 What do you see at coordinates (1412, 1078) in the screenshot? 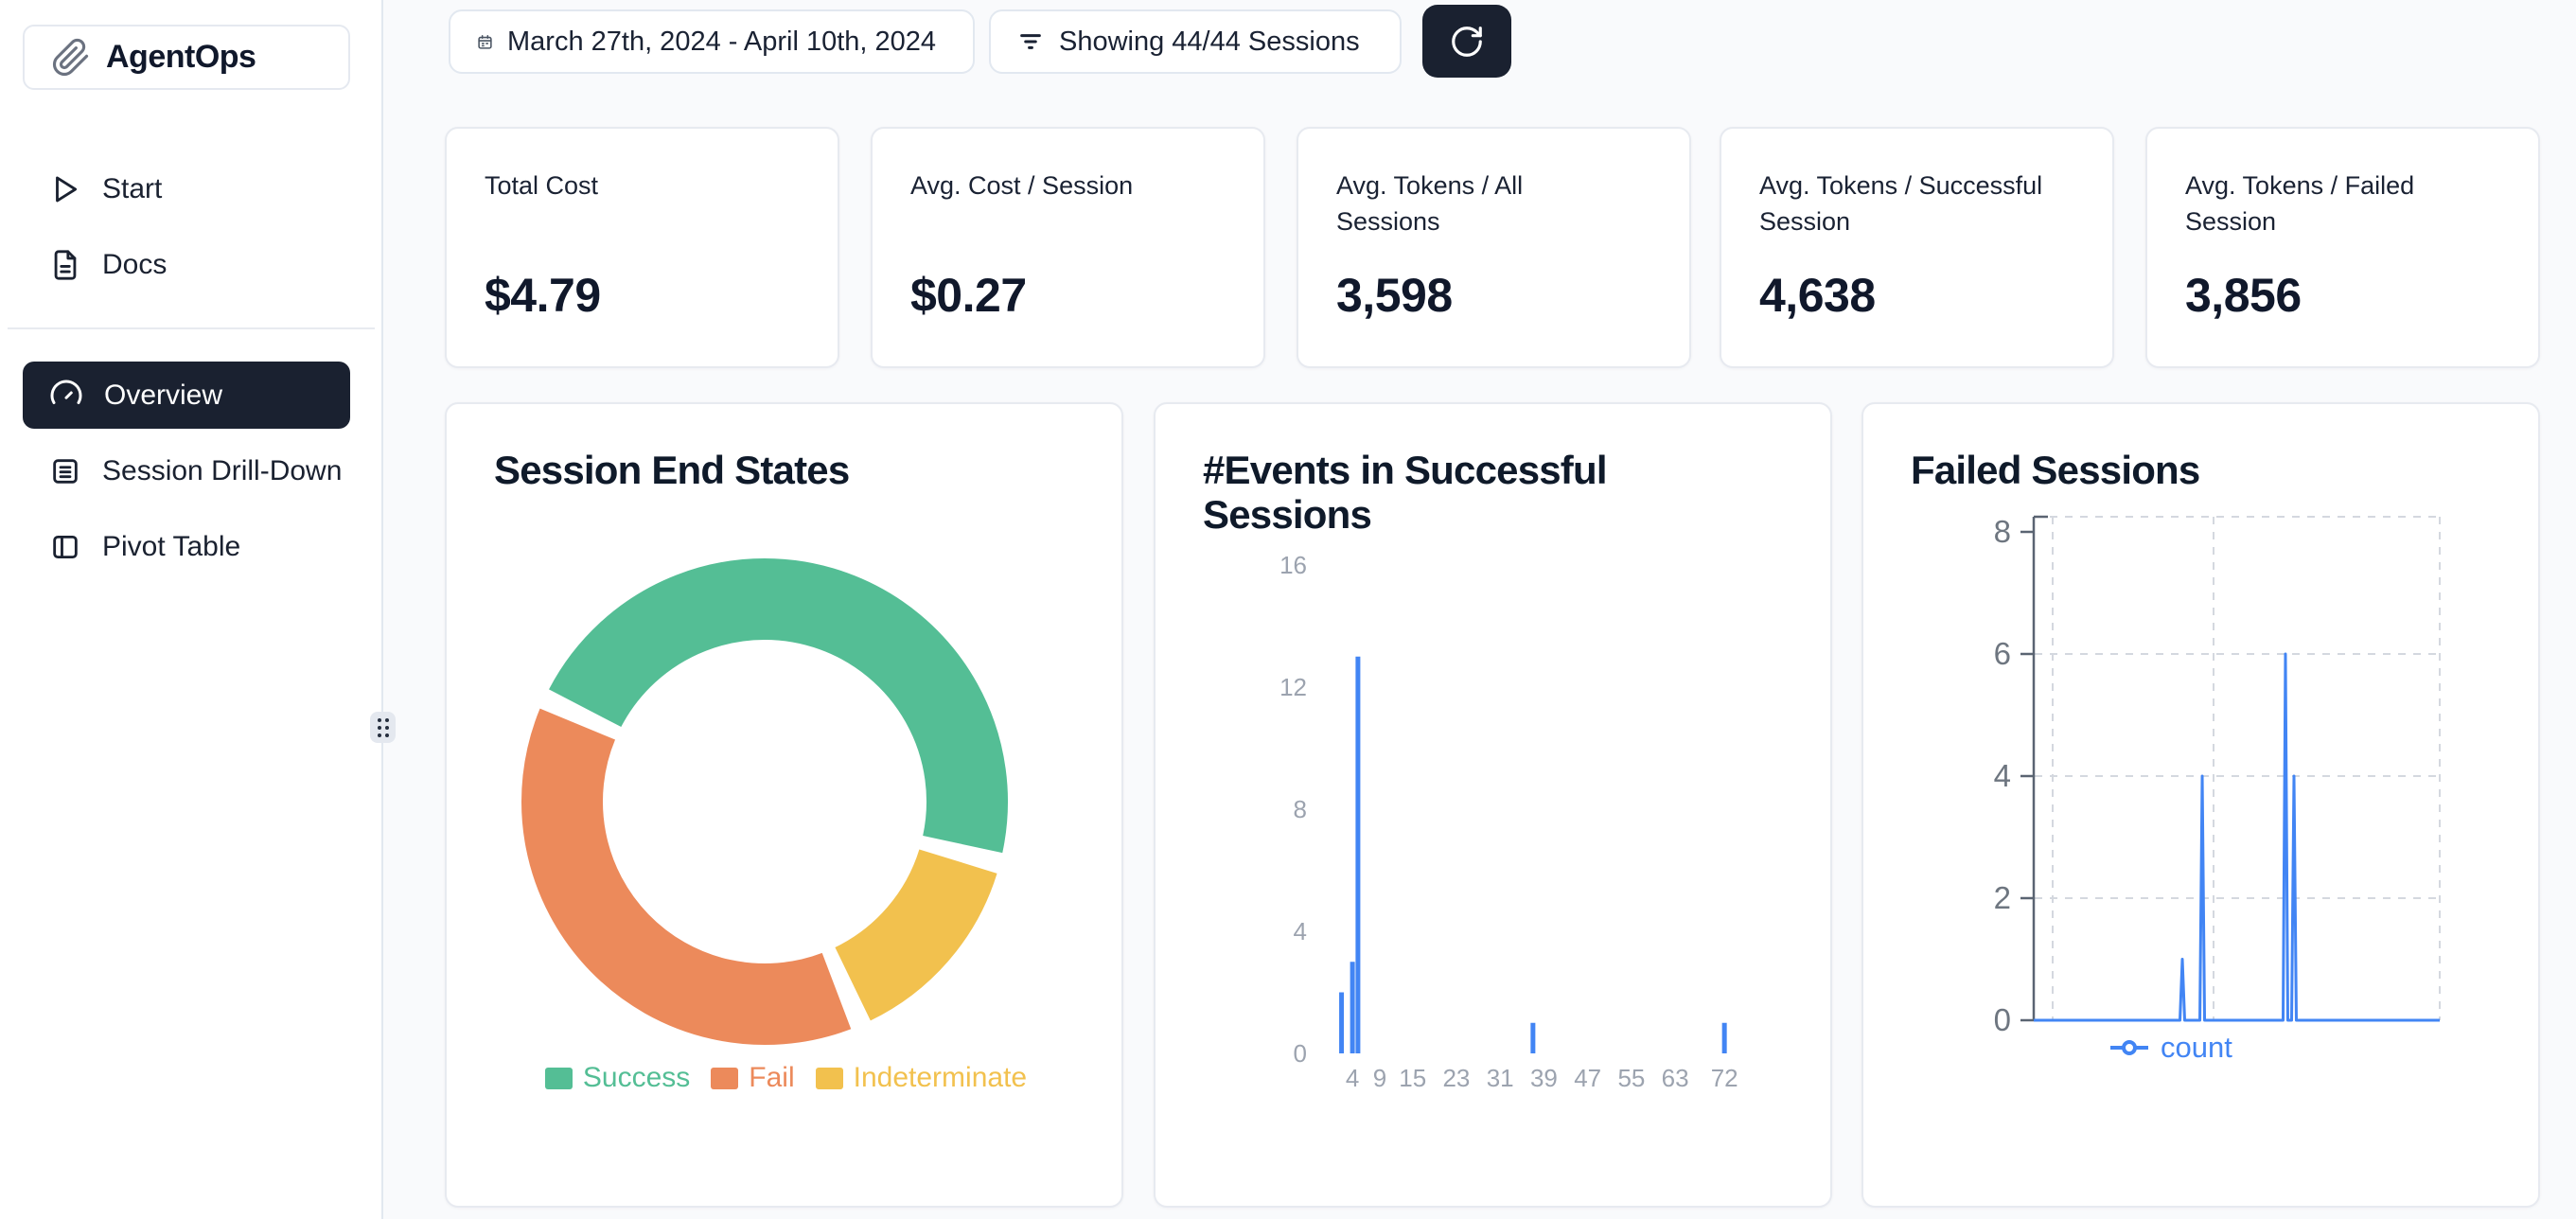
I see `x-tick-label: 15` at bounding box center [1412, 1078].